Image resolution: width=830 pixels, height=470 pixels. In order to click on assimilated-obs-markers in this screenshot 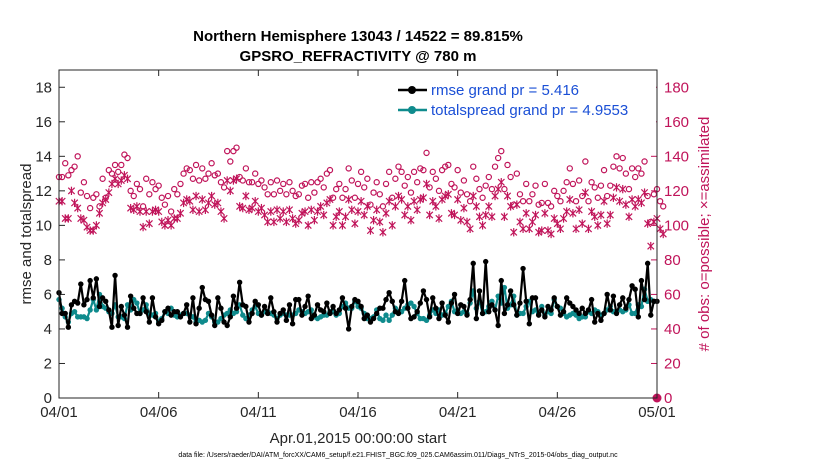, I will do `click(361, 211)`.